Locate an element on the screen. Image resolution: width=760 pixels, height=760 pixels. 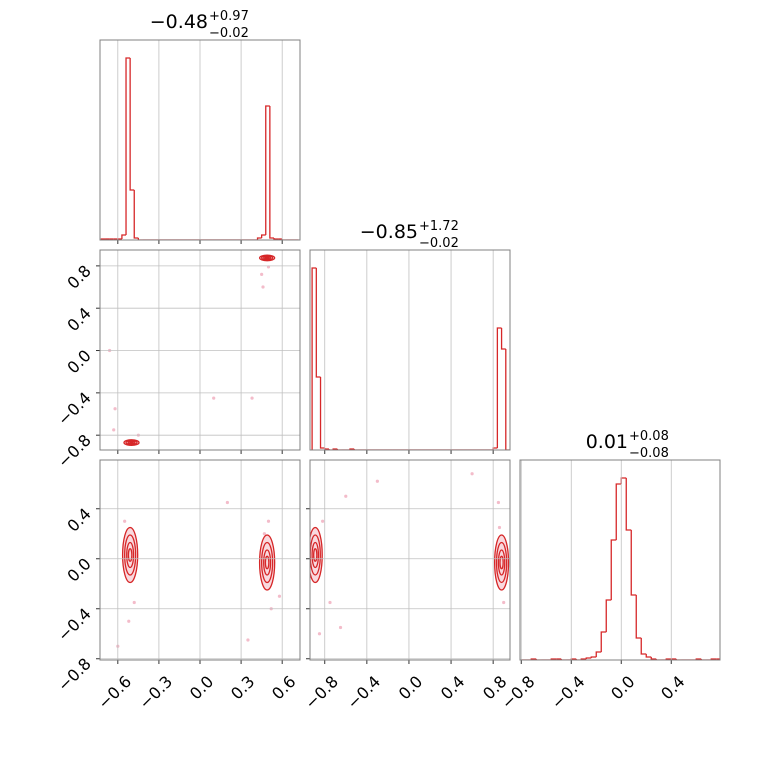
x-tick-label: 0.3 is located at coordinates (242, 687).